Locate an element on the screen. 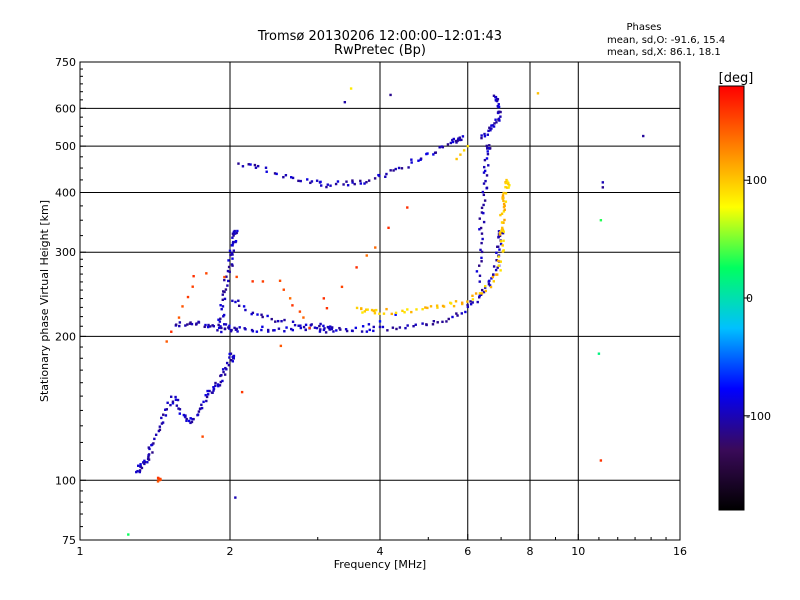 Image resolution: width=800 pixels, height=600 pixels. colorbar-tick-label: 100 is located at coordinates (756, 180).